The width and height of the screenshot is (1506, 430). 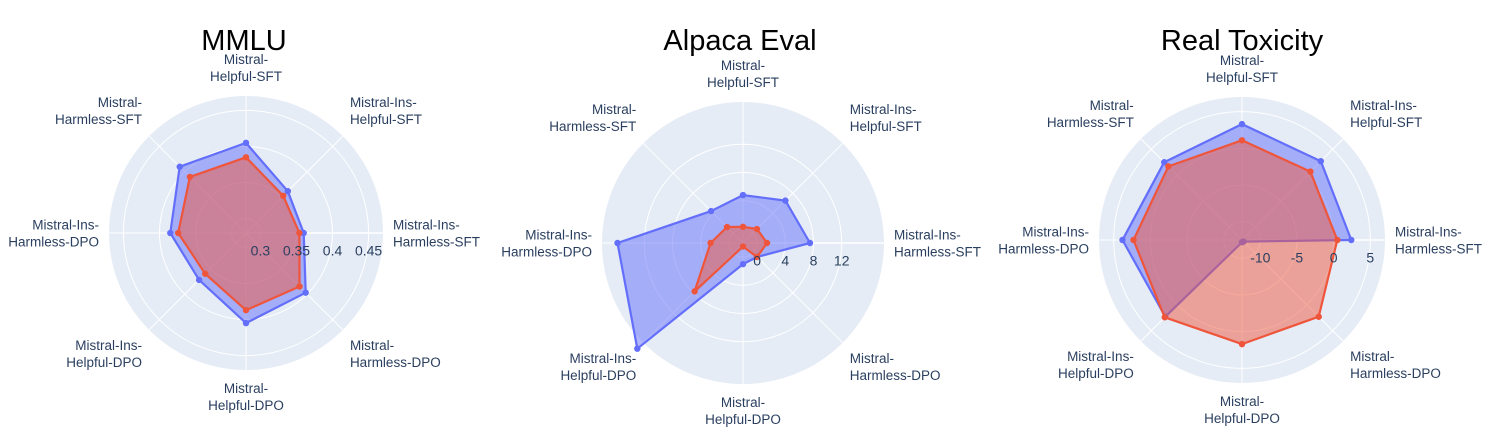 I want to click on radial-tick-label: 0.35, so click(x=296, y=250).